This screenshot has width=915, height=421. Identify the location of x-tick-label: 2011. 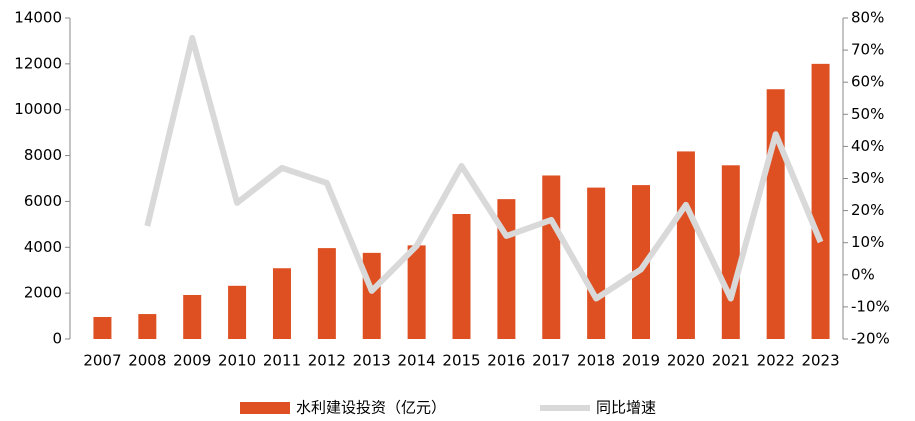
(282, 361).